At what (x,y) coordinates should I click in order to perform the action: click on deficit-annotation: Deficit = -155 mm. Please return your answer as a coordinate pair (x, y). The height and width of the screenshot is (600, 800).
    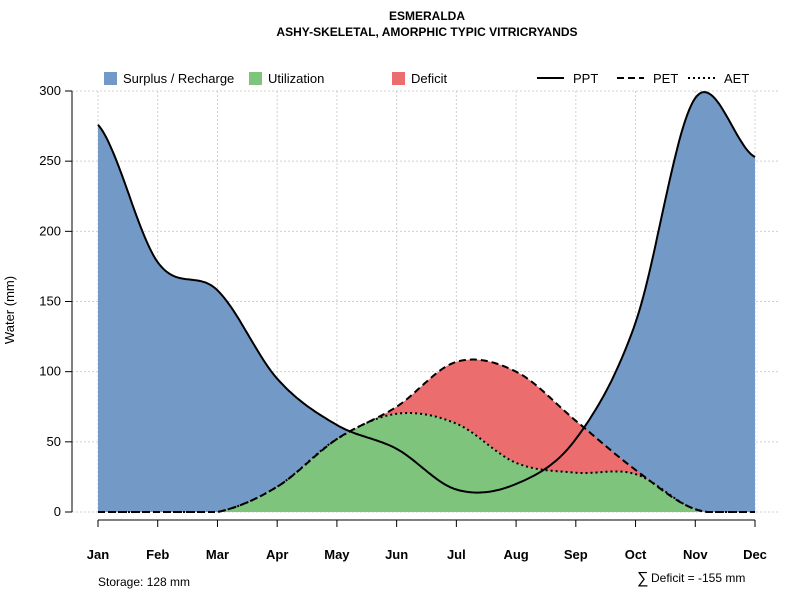
    Looking at the image, I should click on (698, 578).